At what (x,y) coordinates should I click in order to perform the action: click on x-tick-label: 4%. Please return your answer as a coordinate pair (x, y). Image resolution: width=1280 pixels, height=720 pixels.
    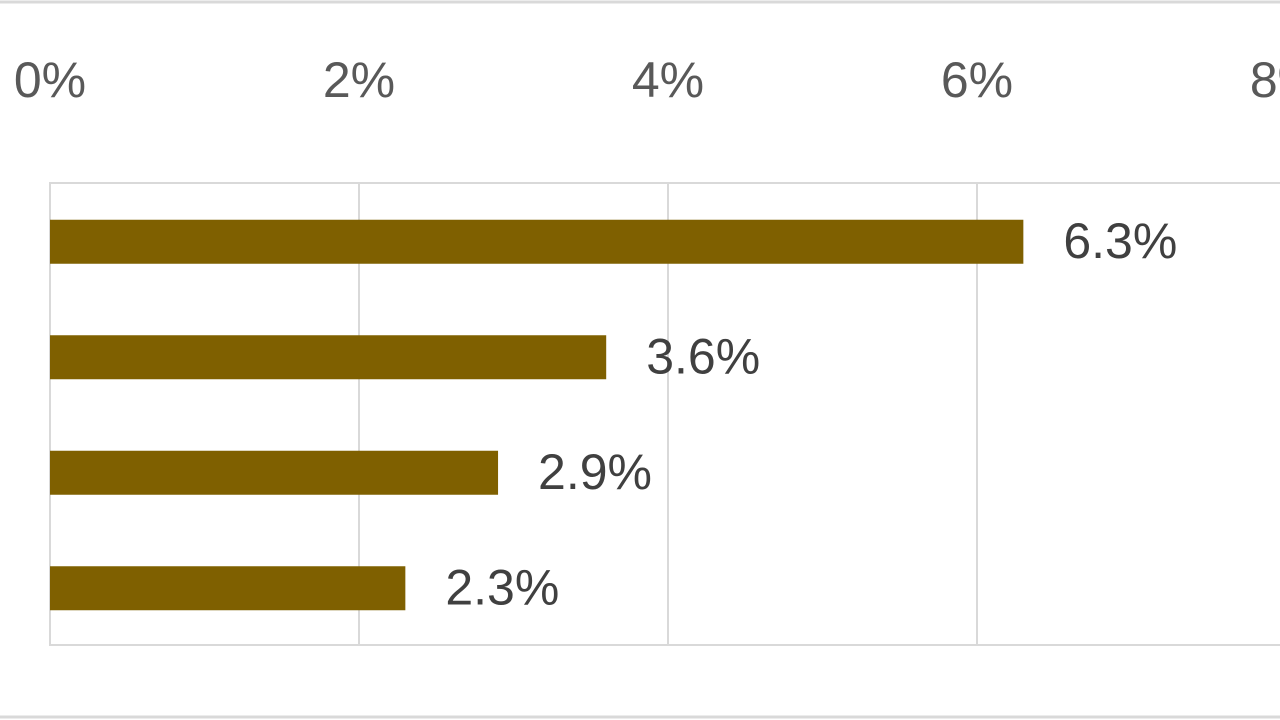
    Looking at the image, I should click on (668, 80).